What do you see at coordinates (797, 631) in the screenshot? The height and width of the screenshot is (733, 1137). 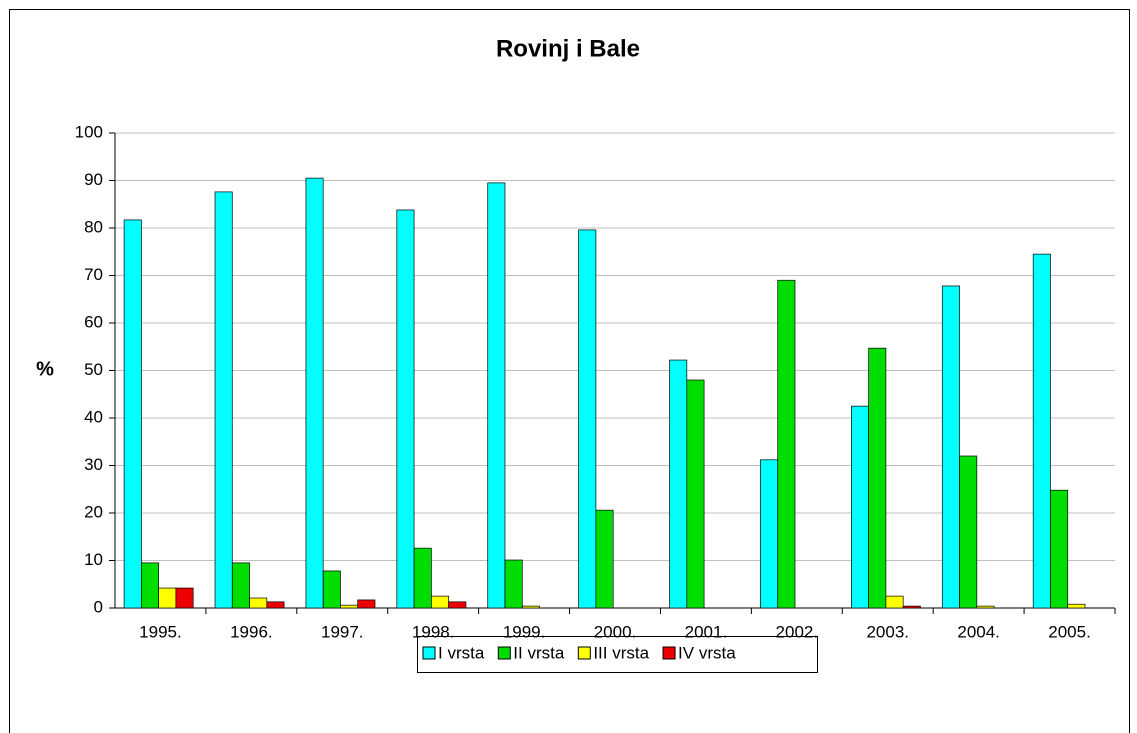 I see `x-tick-label: 2002.` at bounding box center [797, 631].